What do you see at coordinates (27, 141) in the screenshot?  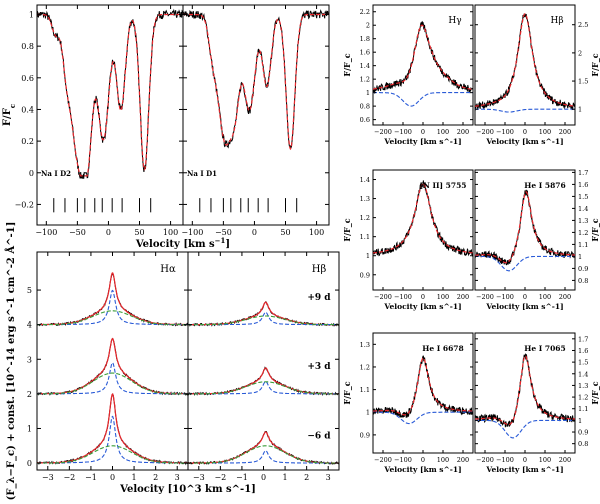 I see `y-tick-label: 0.2` at bounding box center [27, 141].